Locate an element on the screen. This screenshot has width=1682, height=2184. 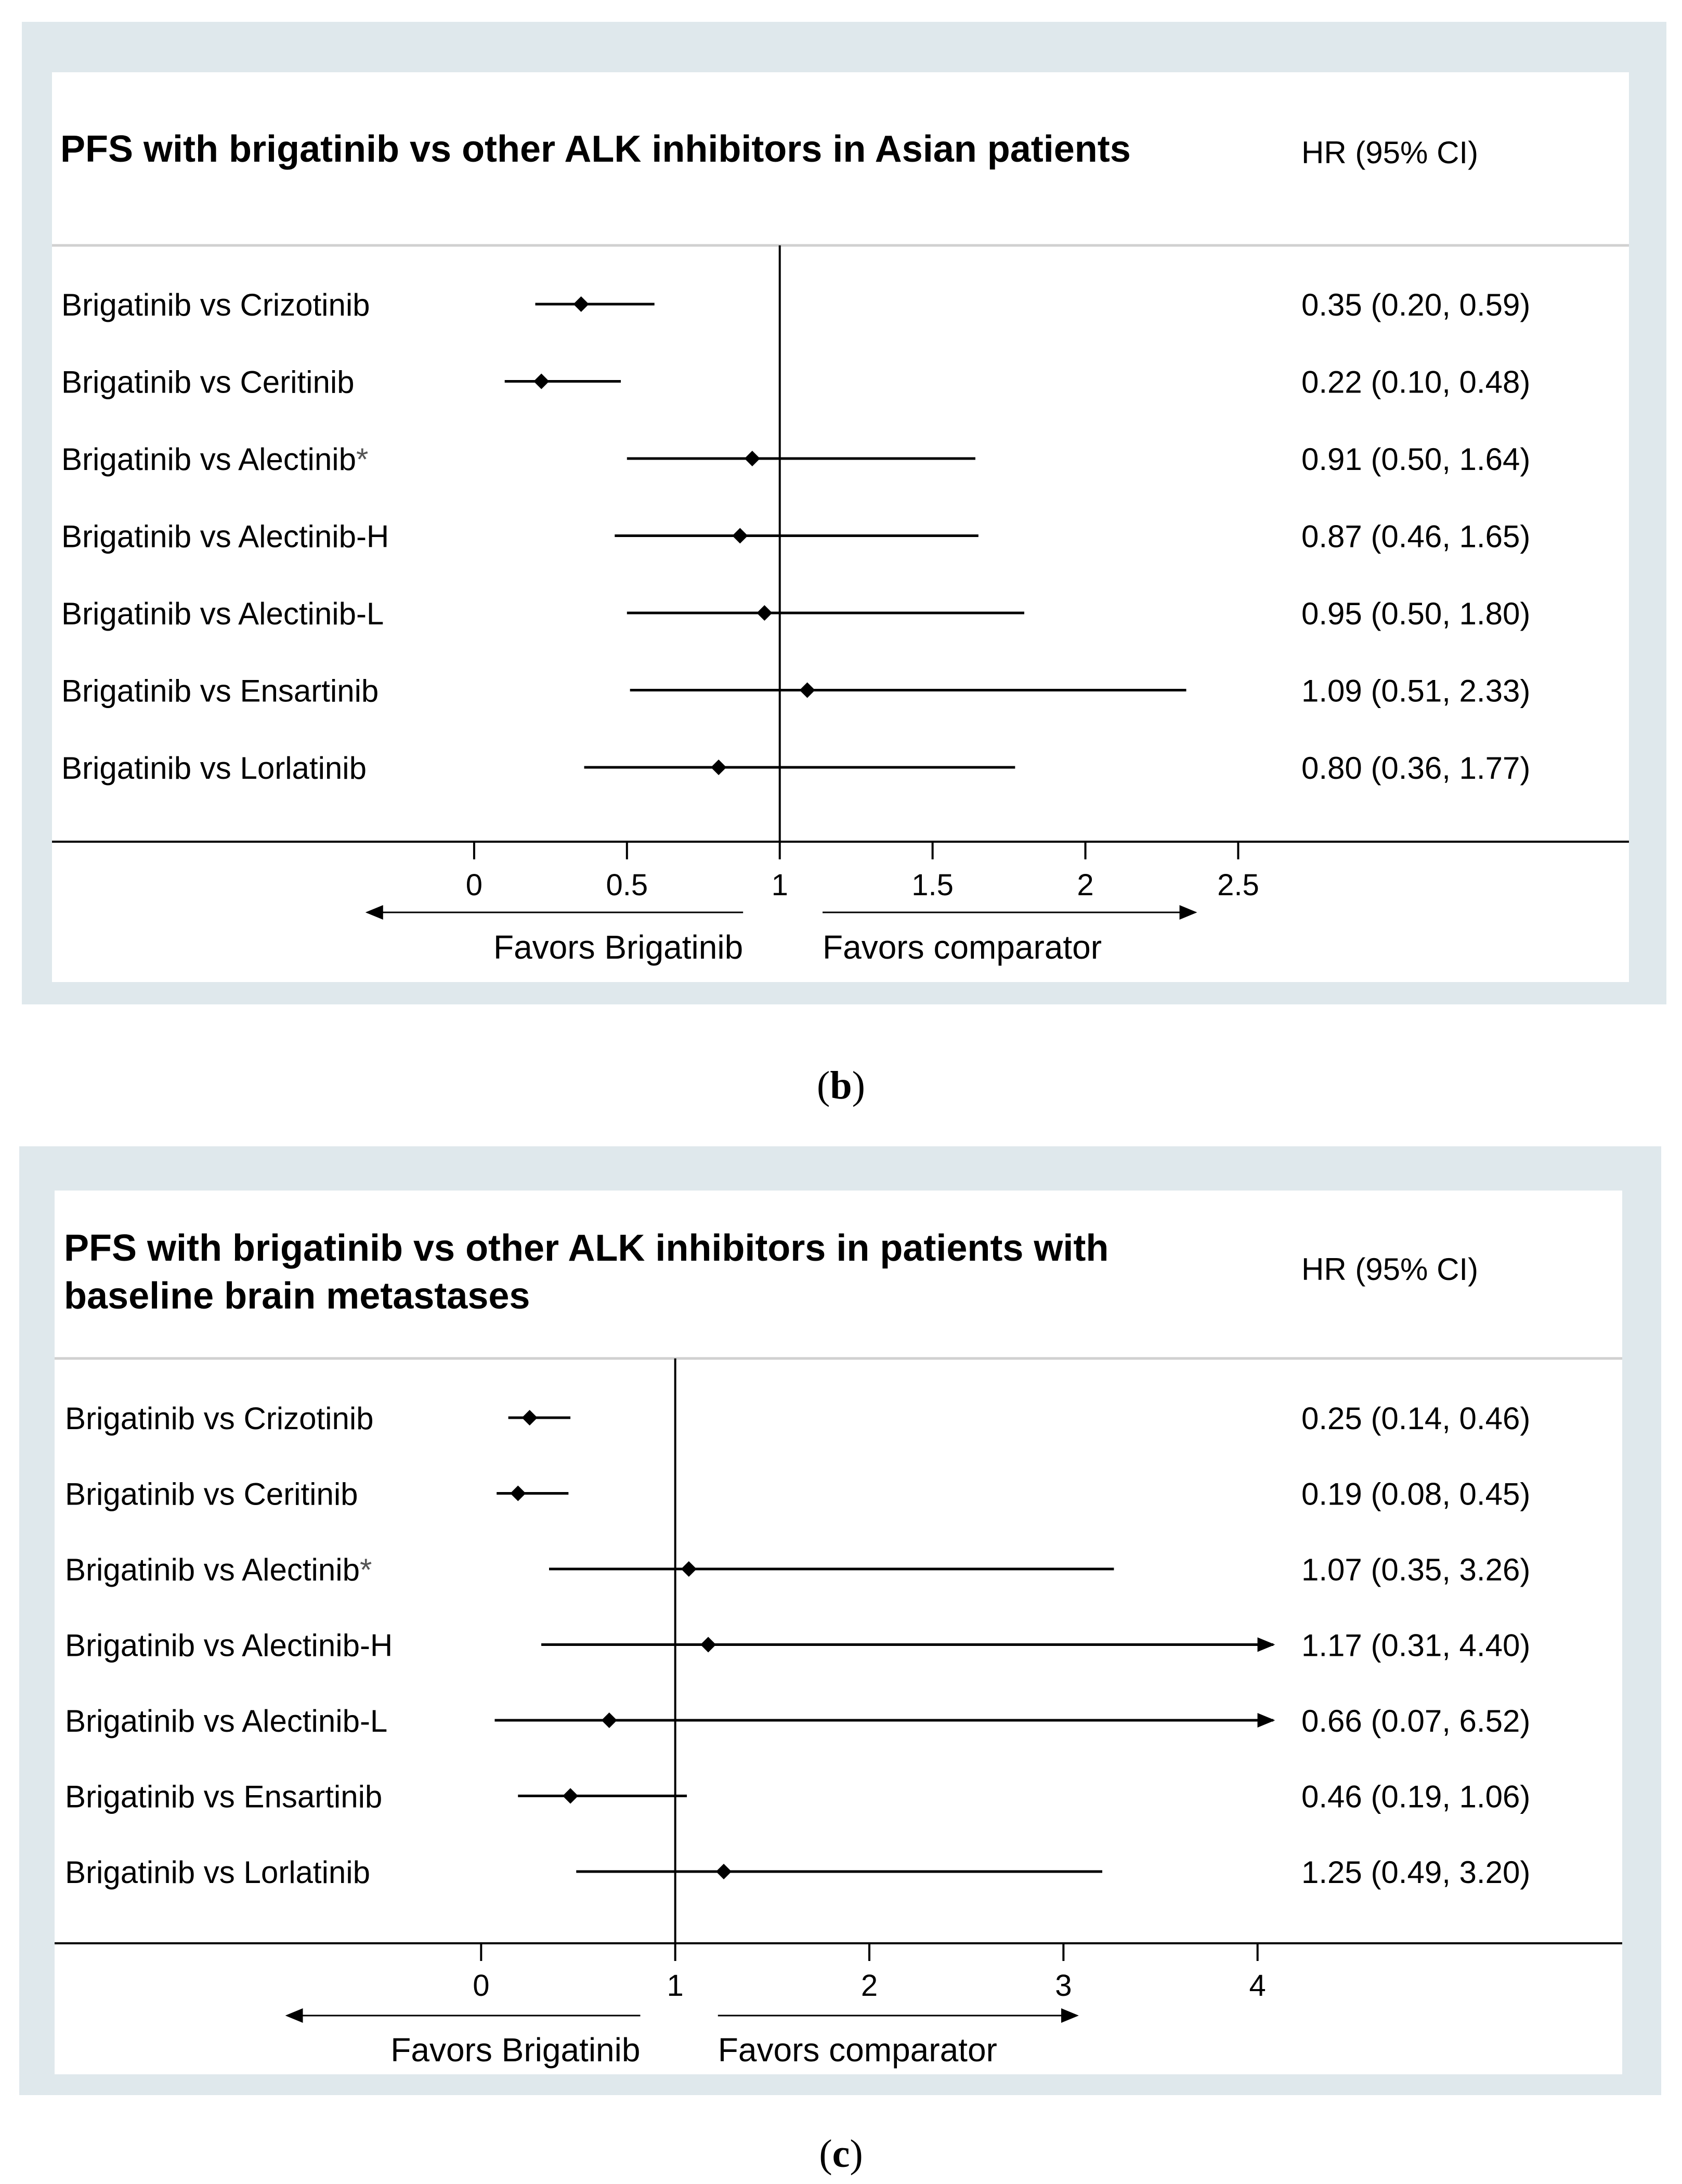
hr-value-6: 1.09 (0.51, 2.33) is located at coordinates (1416, 692).